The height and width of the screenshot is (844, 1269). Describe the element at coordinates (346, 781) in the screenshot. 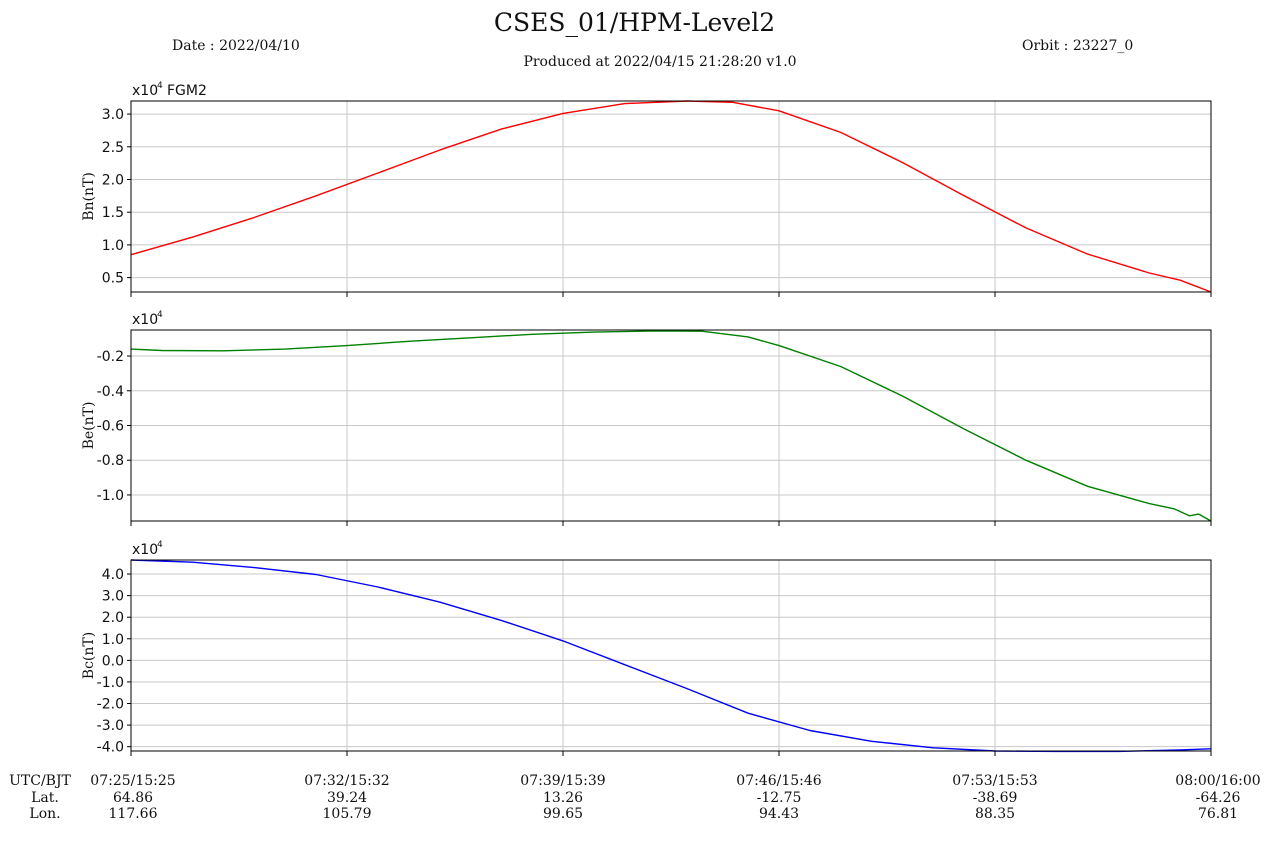

I see `x-time-label: 07:32/15:32` at that location.